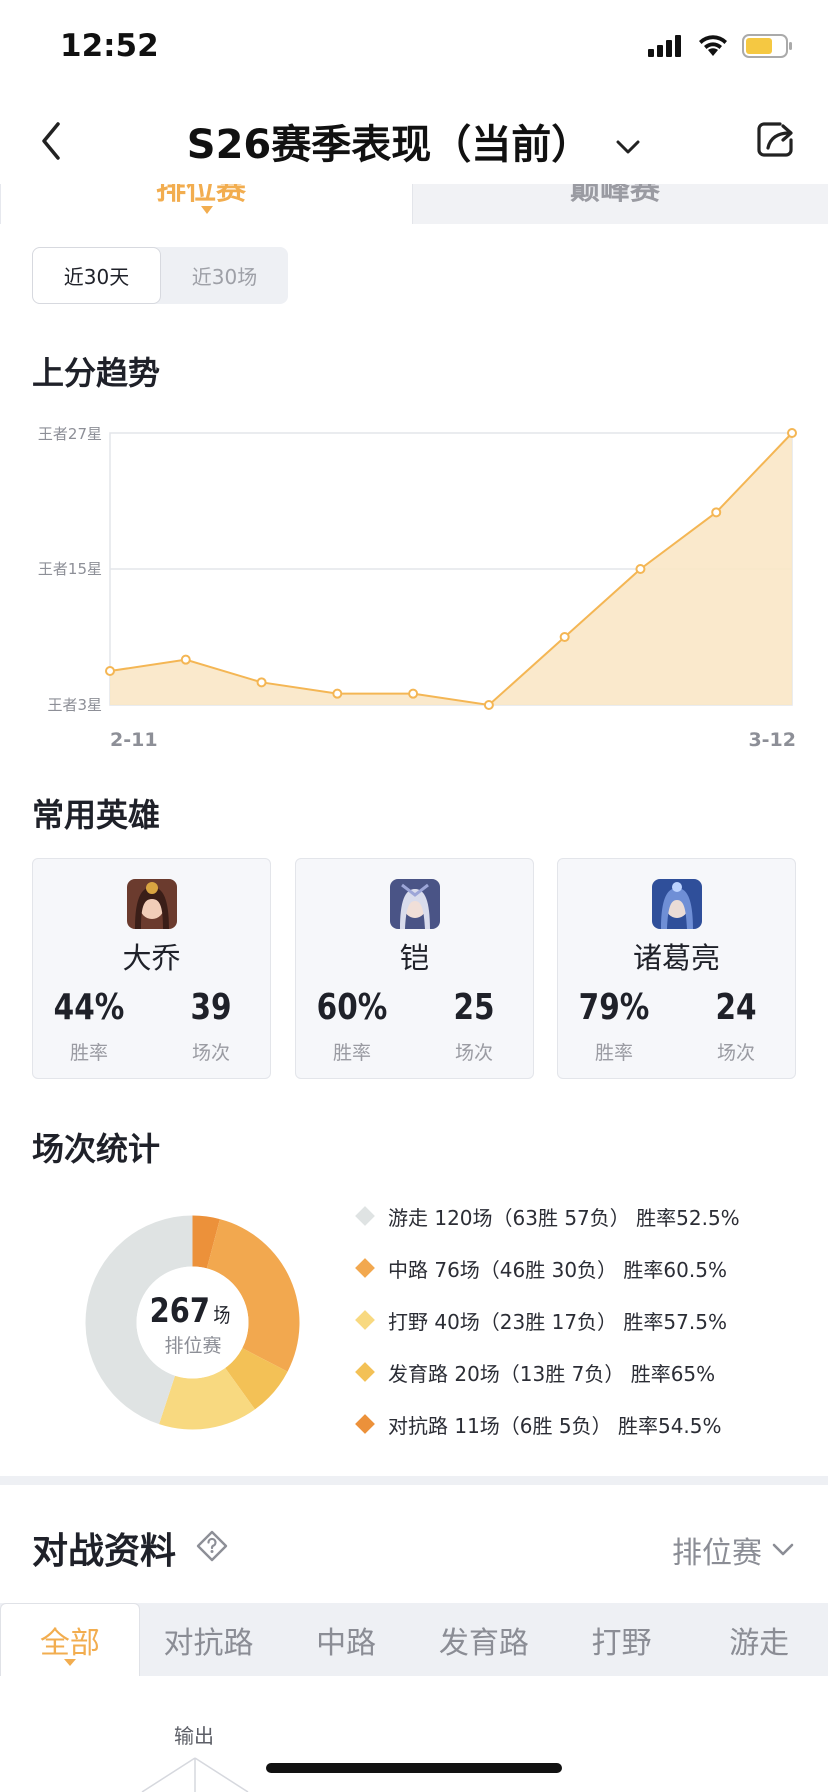  What do you see at coordinates (483, 1643) in the screenshot?
I see `tab-bot-lane: 发育路` at bounding box center [483, 1643].